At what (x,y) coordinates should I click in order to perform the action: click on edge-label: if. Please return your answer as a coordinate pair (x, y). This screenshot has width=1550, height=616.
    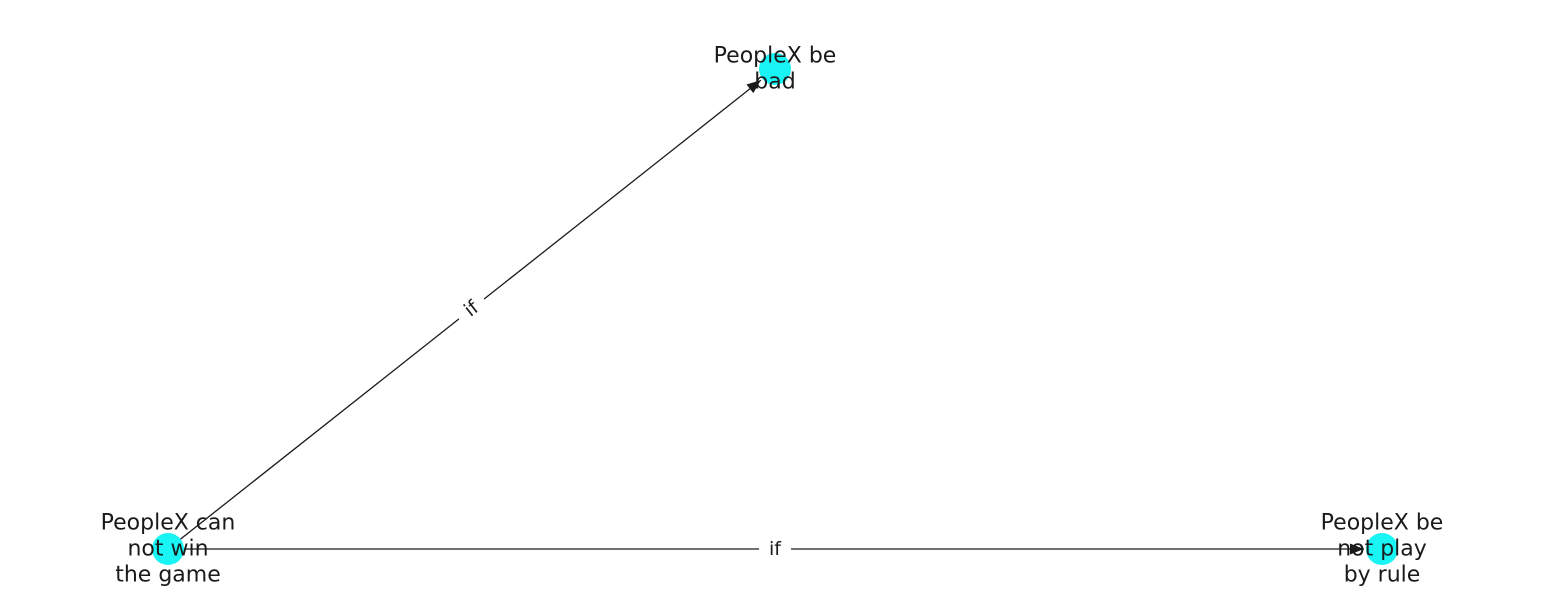
    Looking at the image, I should click on (775, 549).